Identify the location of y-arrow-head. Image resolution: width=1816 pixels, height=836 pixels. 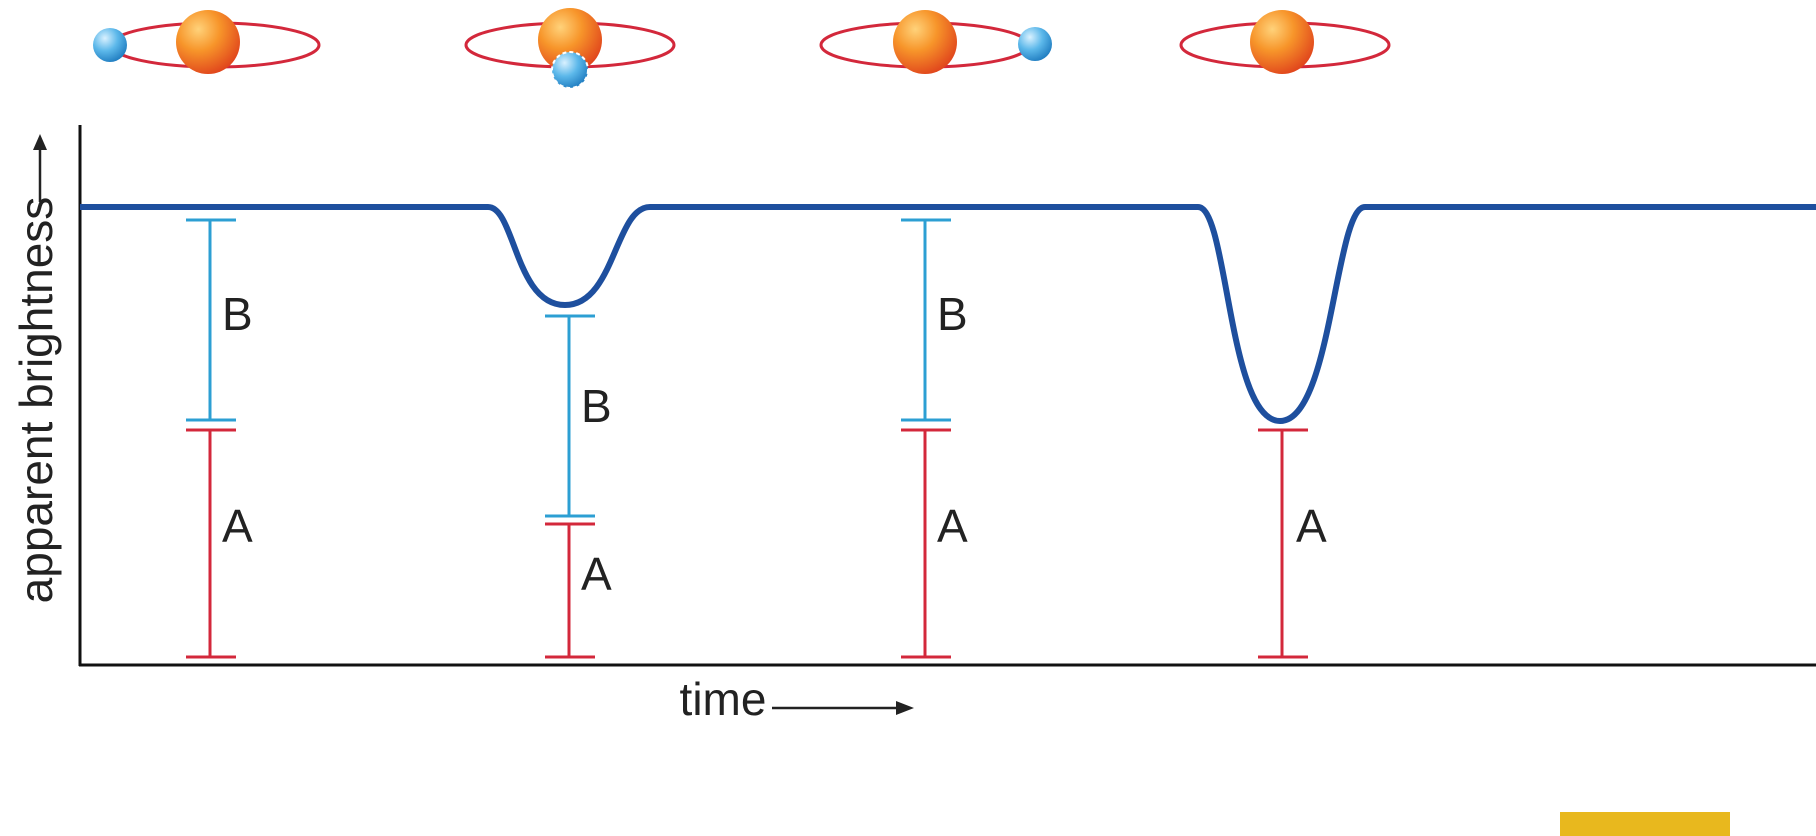
(40, 142).